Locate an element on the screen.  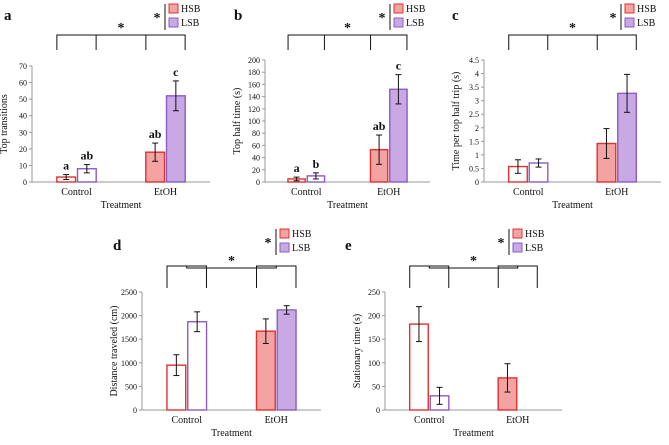
y-tick-label: 2000 is located at coordinates (129, 316).